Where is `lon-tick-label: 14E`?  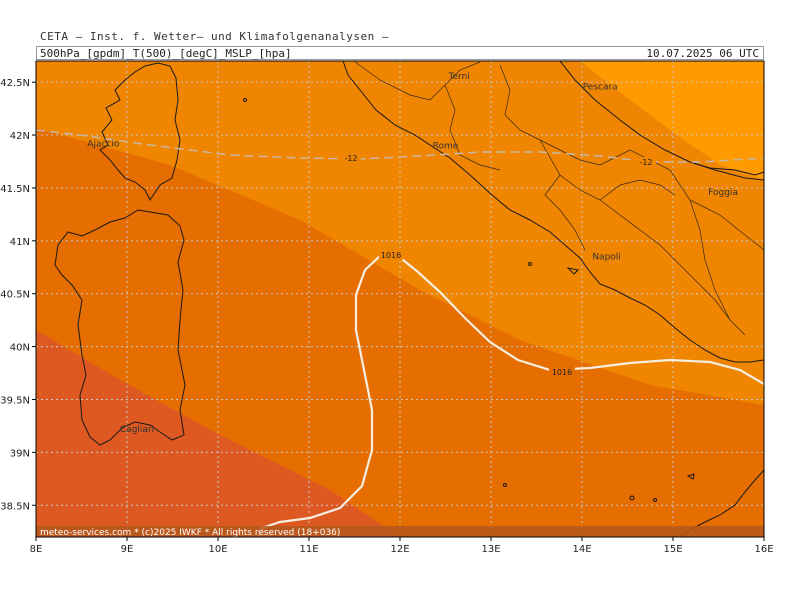
lon-tick-label: 14E is located at coordinates (581, 549).